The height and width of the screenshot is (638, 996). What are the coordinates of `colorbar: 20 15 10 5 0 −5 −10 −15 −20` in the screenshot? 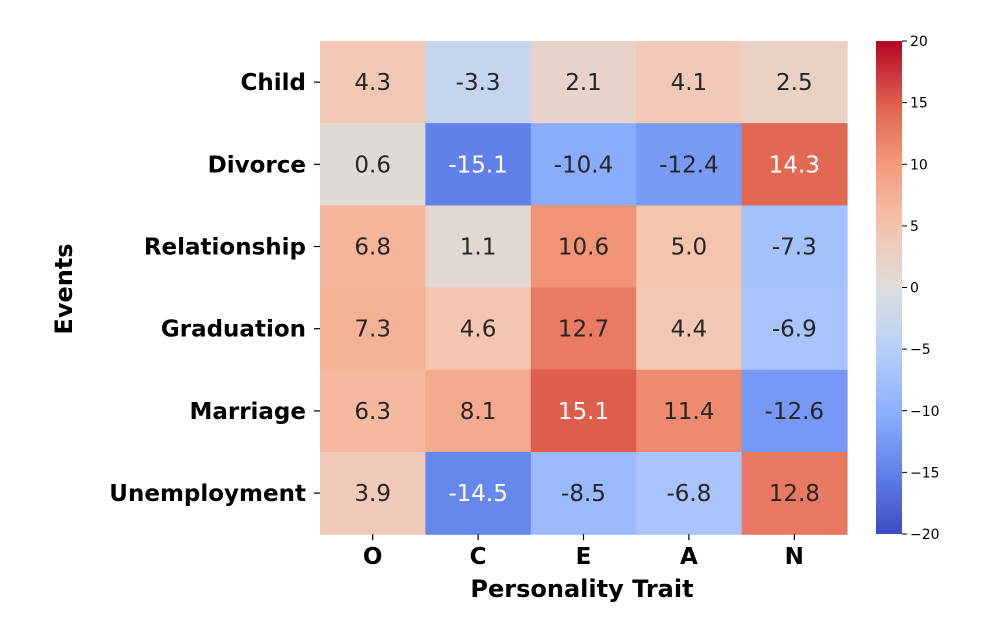 It's located at (908, 288).